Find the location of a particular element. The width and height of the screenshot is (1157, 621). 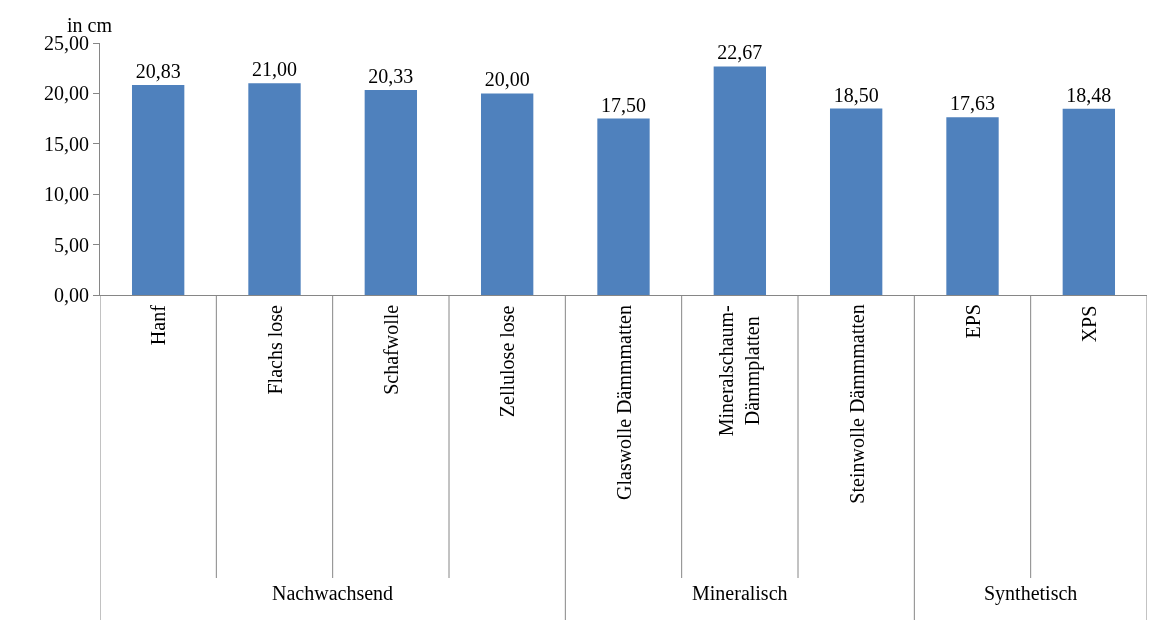

data-label: 17,63 is located at coordinates (973, 103).